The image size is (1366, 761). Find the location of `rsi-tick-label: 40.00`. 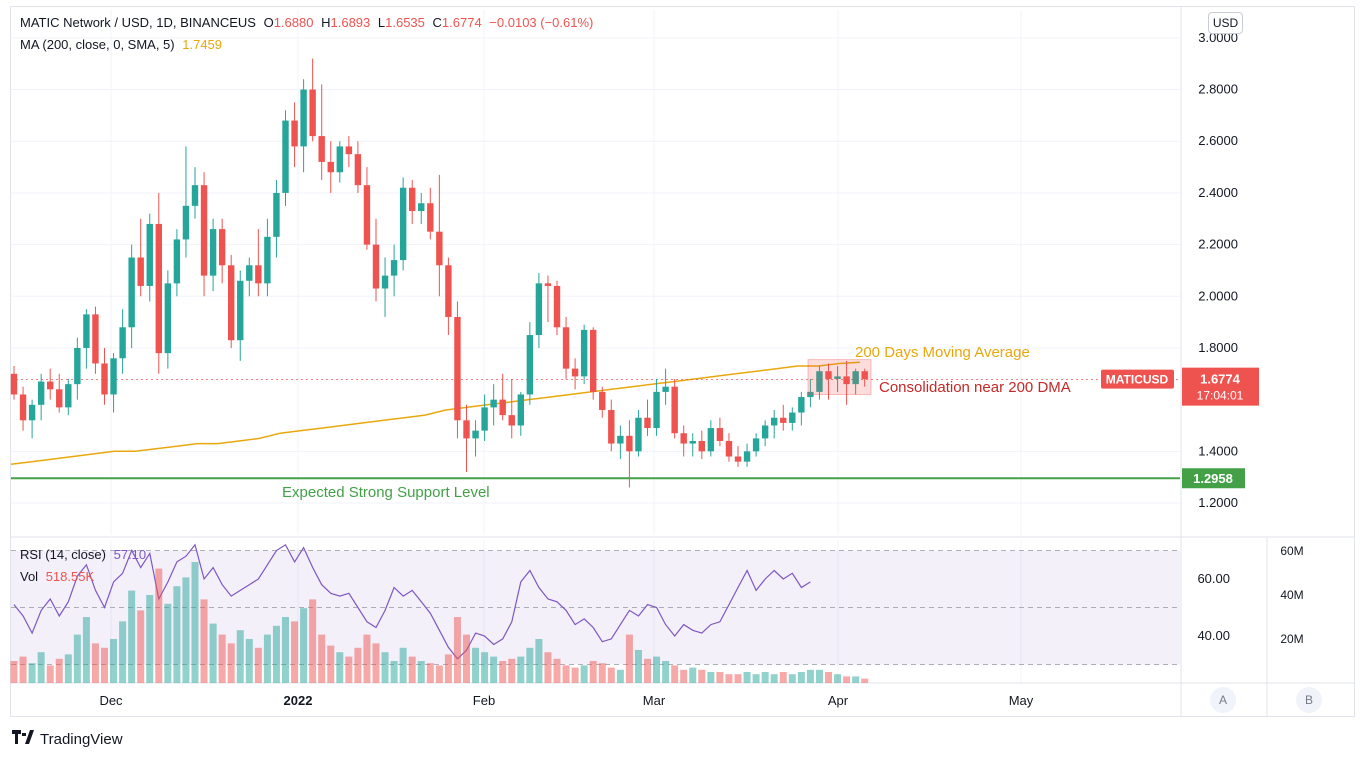

rsi-tick-label: 40.00 is located at coordinates (1213, 635).